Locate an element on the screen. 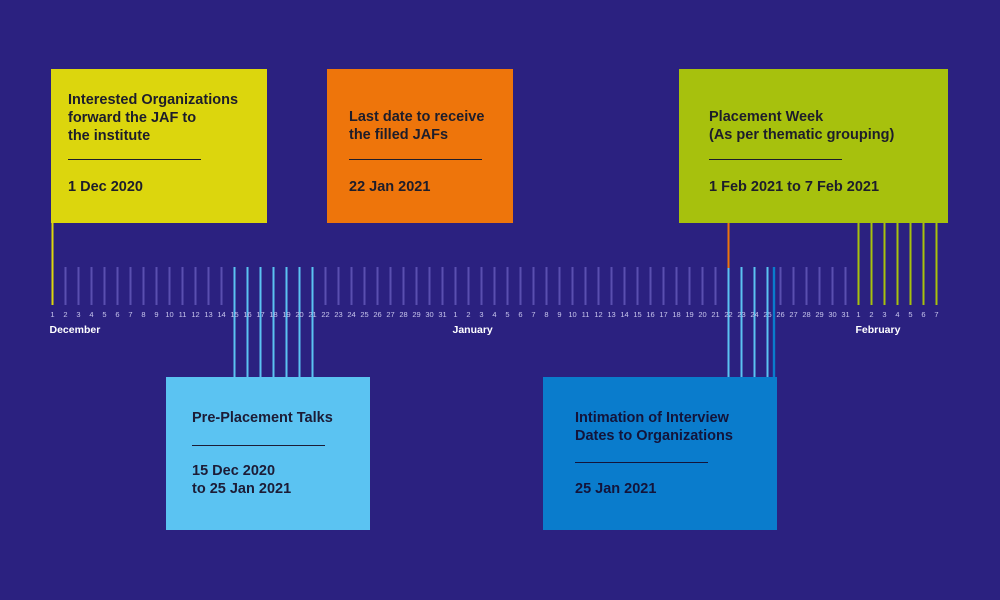 The height and width of the screenshot is (600, 1000). day-label: 25 is located at coordinates (364, 314).